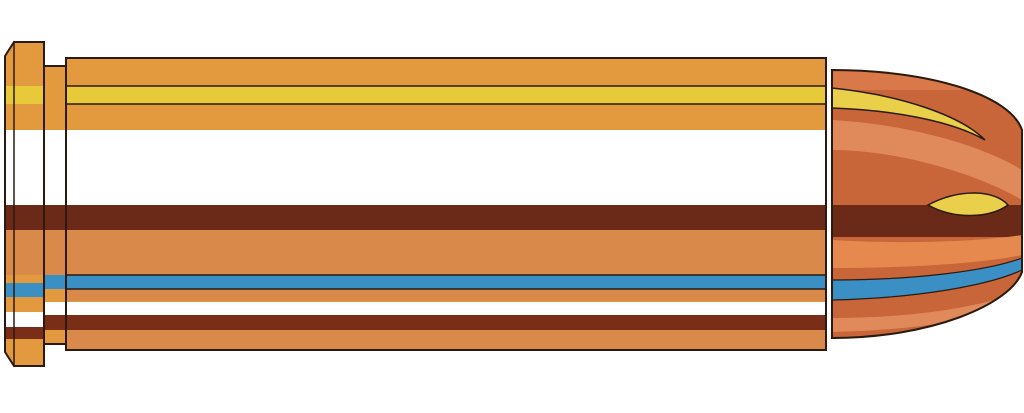 The image size is (1024, 413). I want to click on rim, so click(24, 204).